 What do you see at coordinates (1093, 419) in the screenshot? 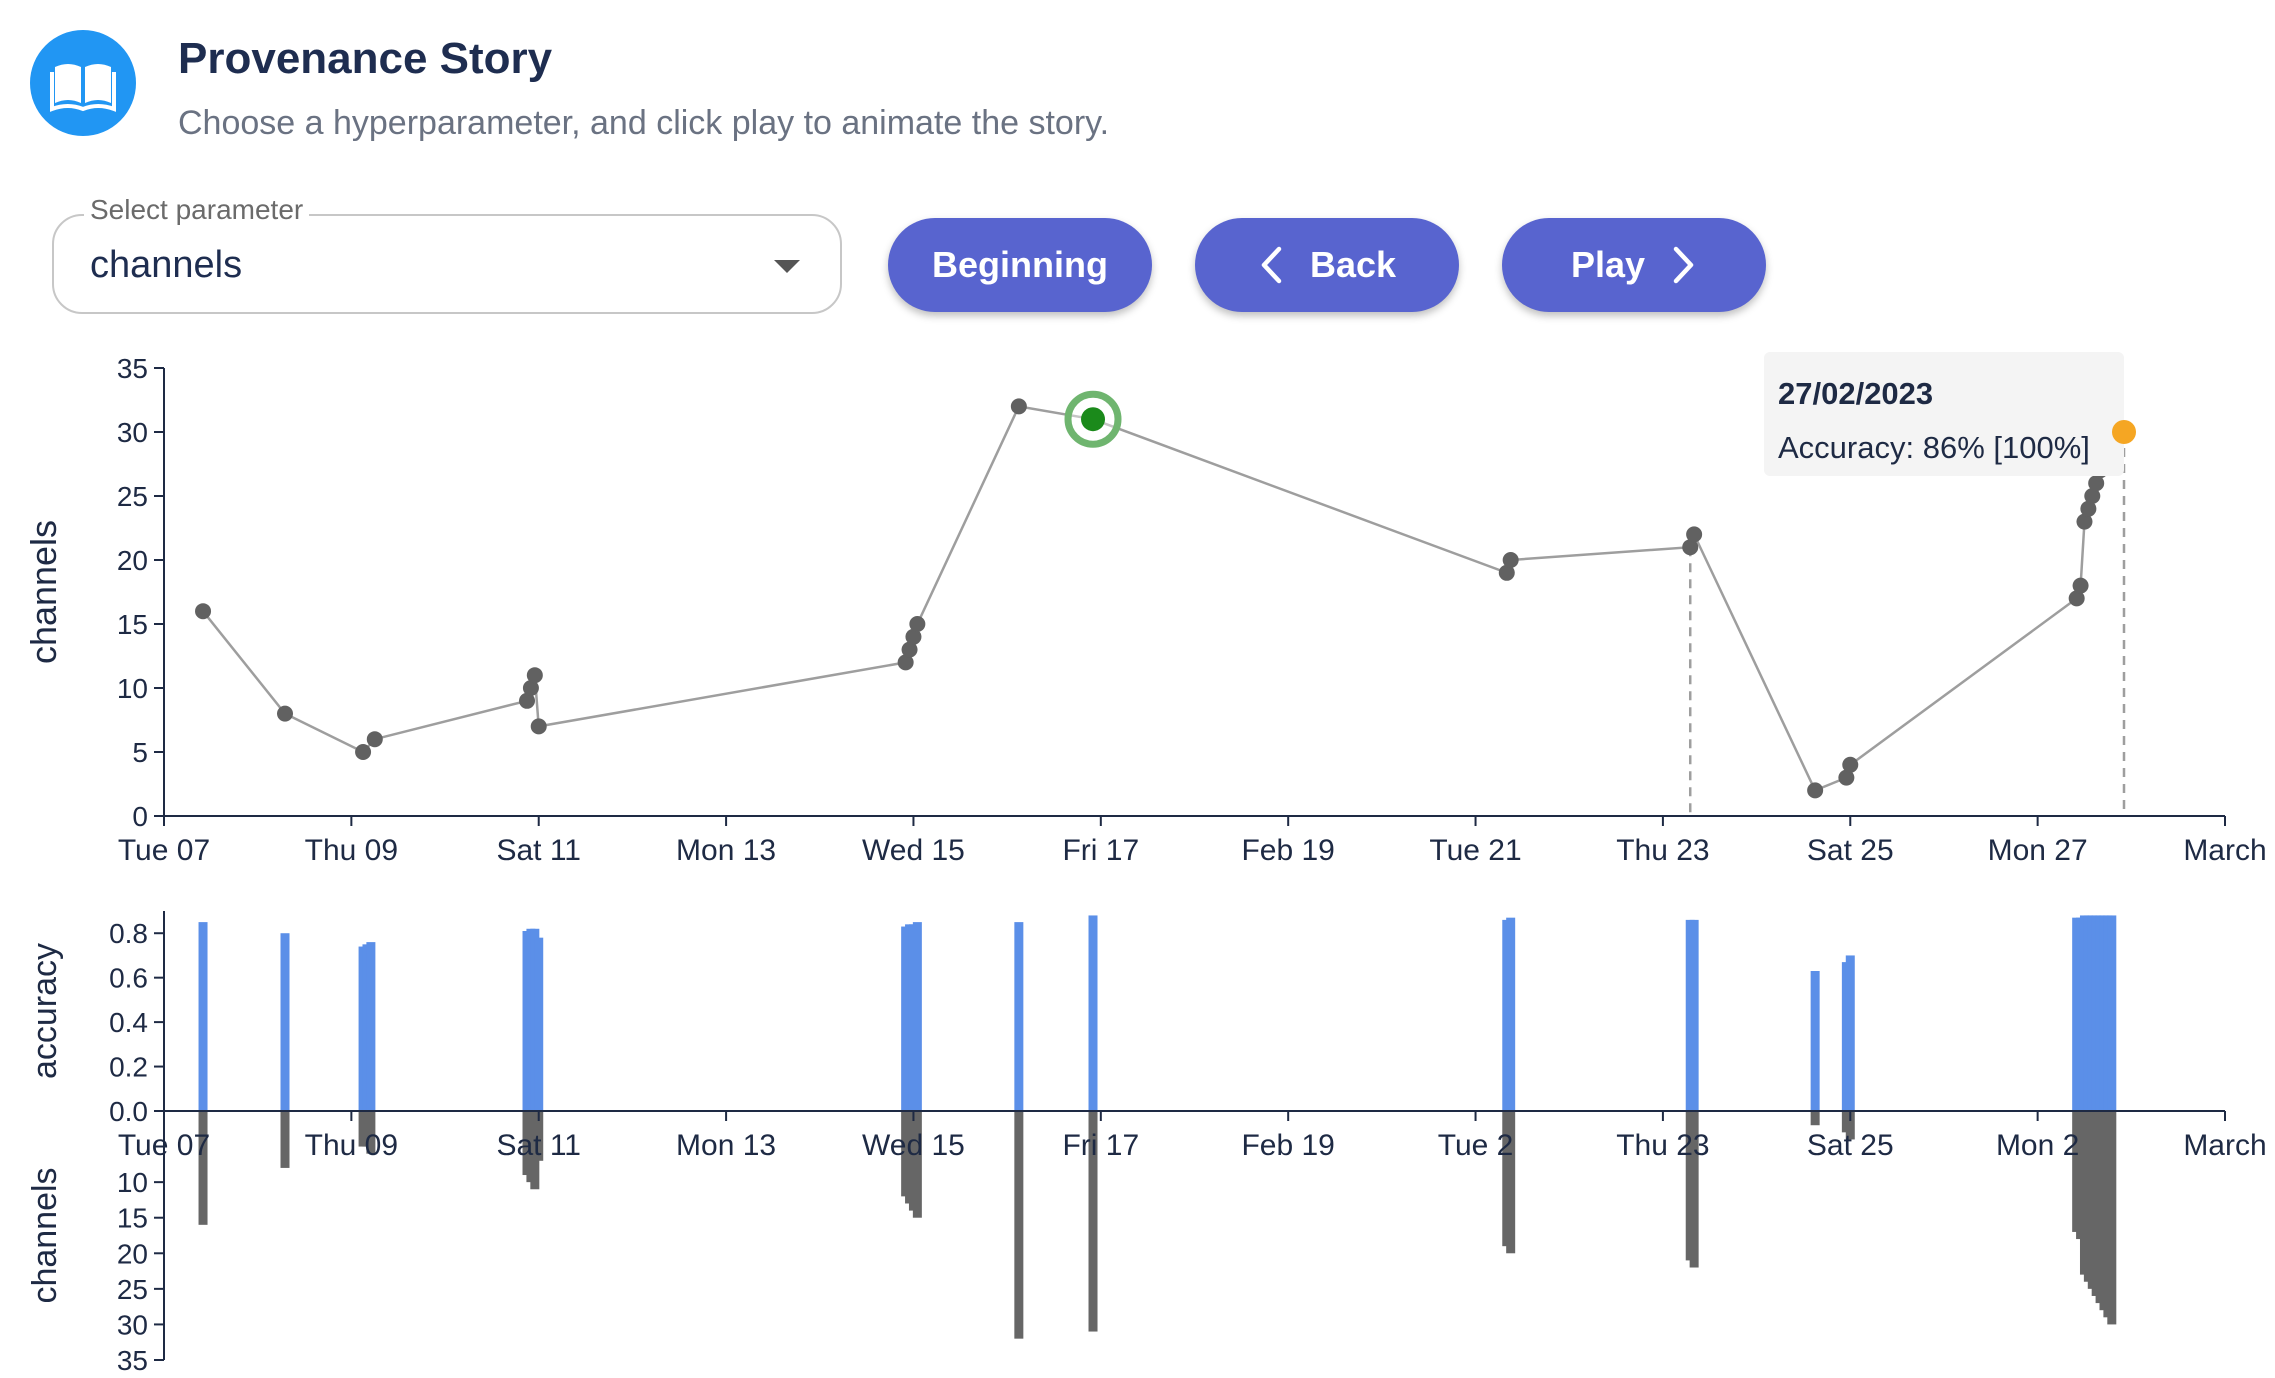
I see `selected-point` at bounding box center [1093, 419].